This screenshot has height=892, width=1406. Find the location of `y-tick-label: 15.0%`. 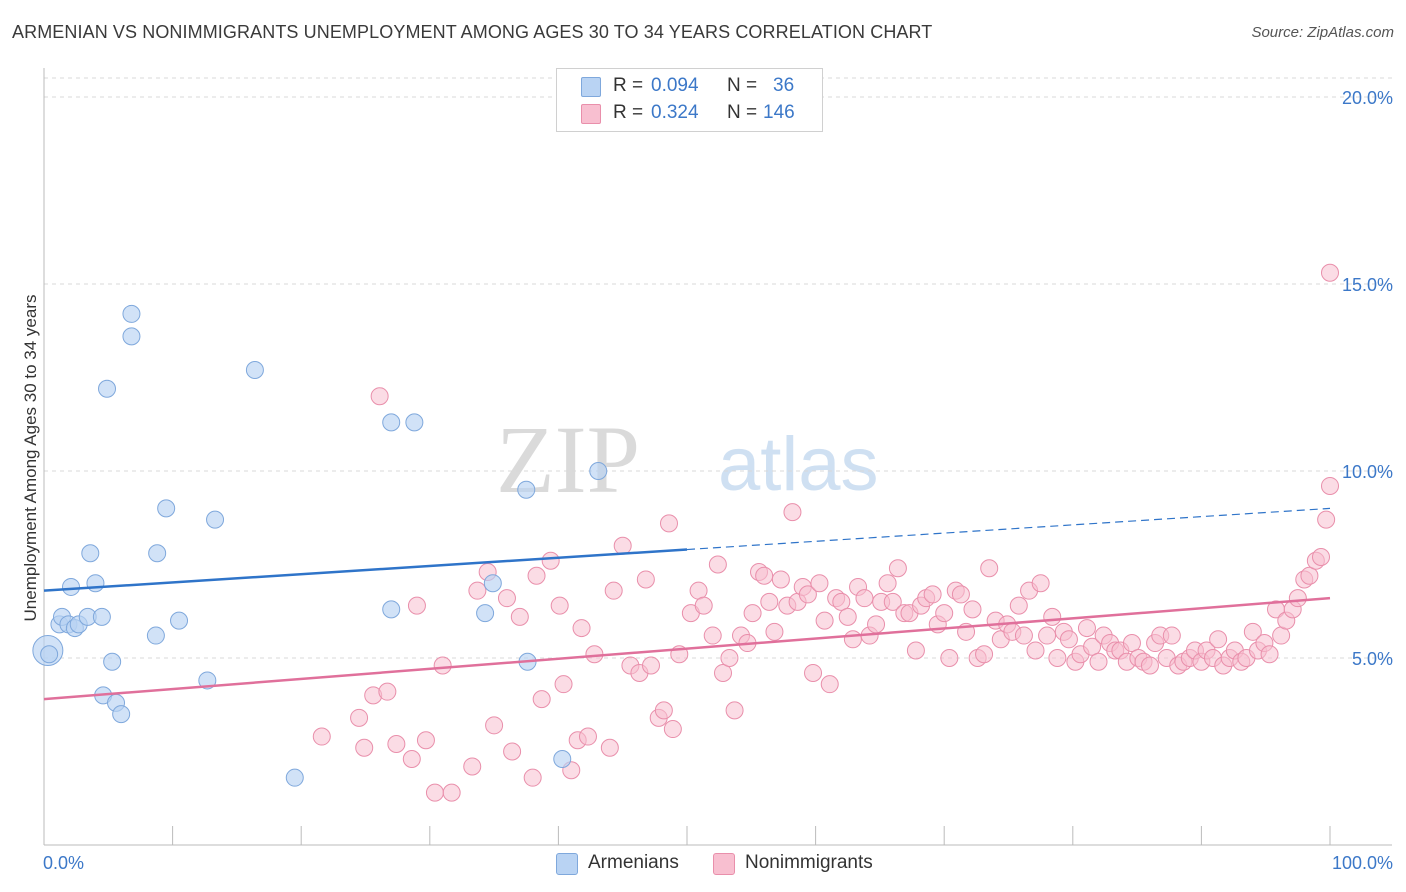

y-tick-label: 15.0% is located at coordinates (1367, 285).